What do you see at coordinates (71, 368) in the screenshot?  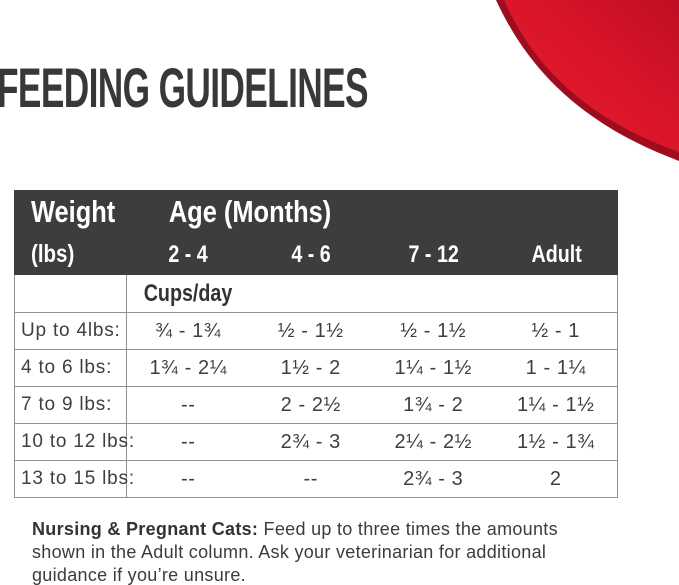 I see `weight-cell: 4 to 6 lbs:` at bounding box center [71, 368].